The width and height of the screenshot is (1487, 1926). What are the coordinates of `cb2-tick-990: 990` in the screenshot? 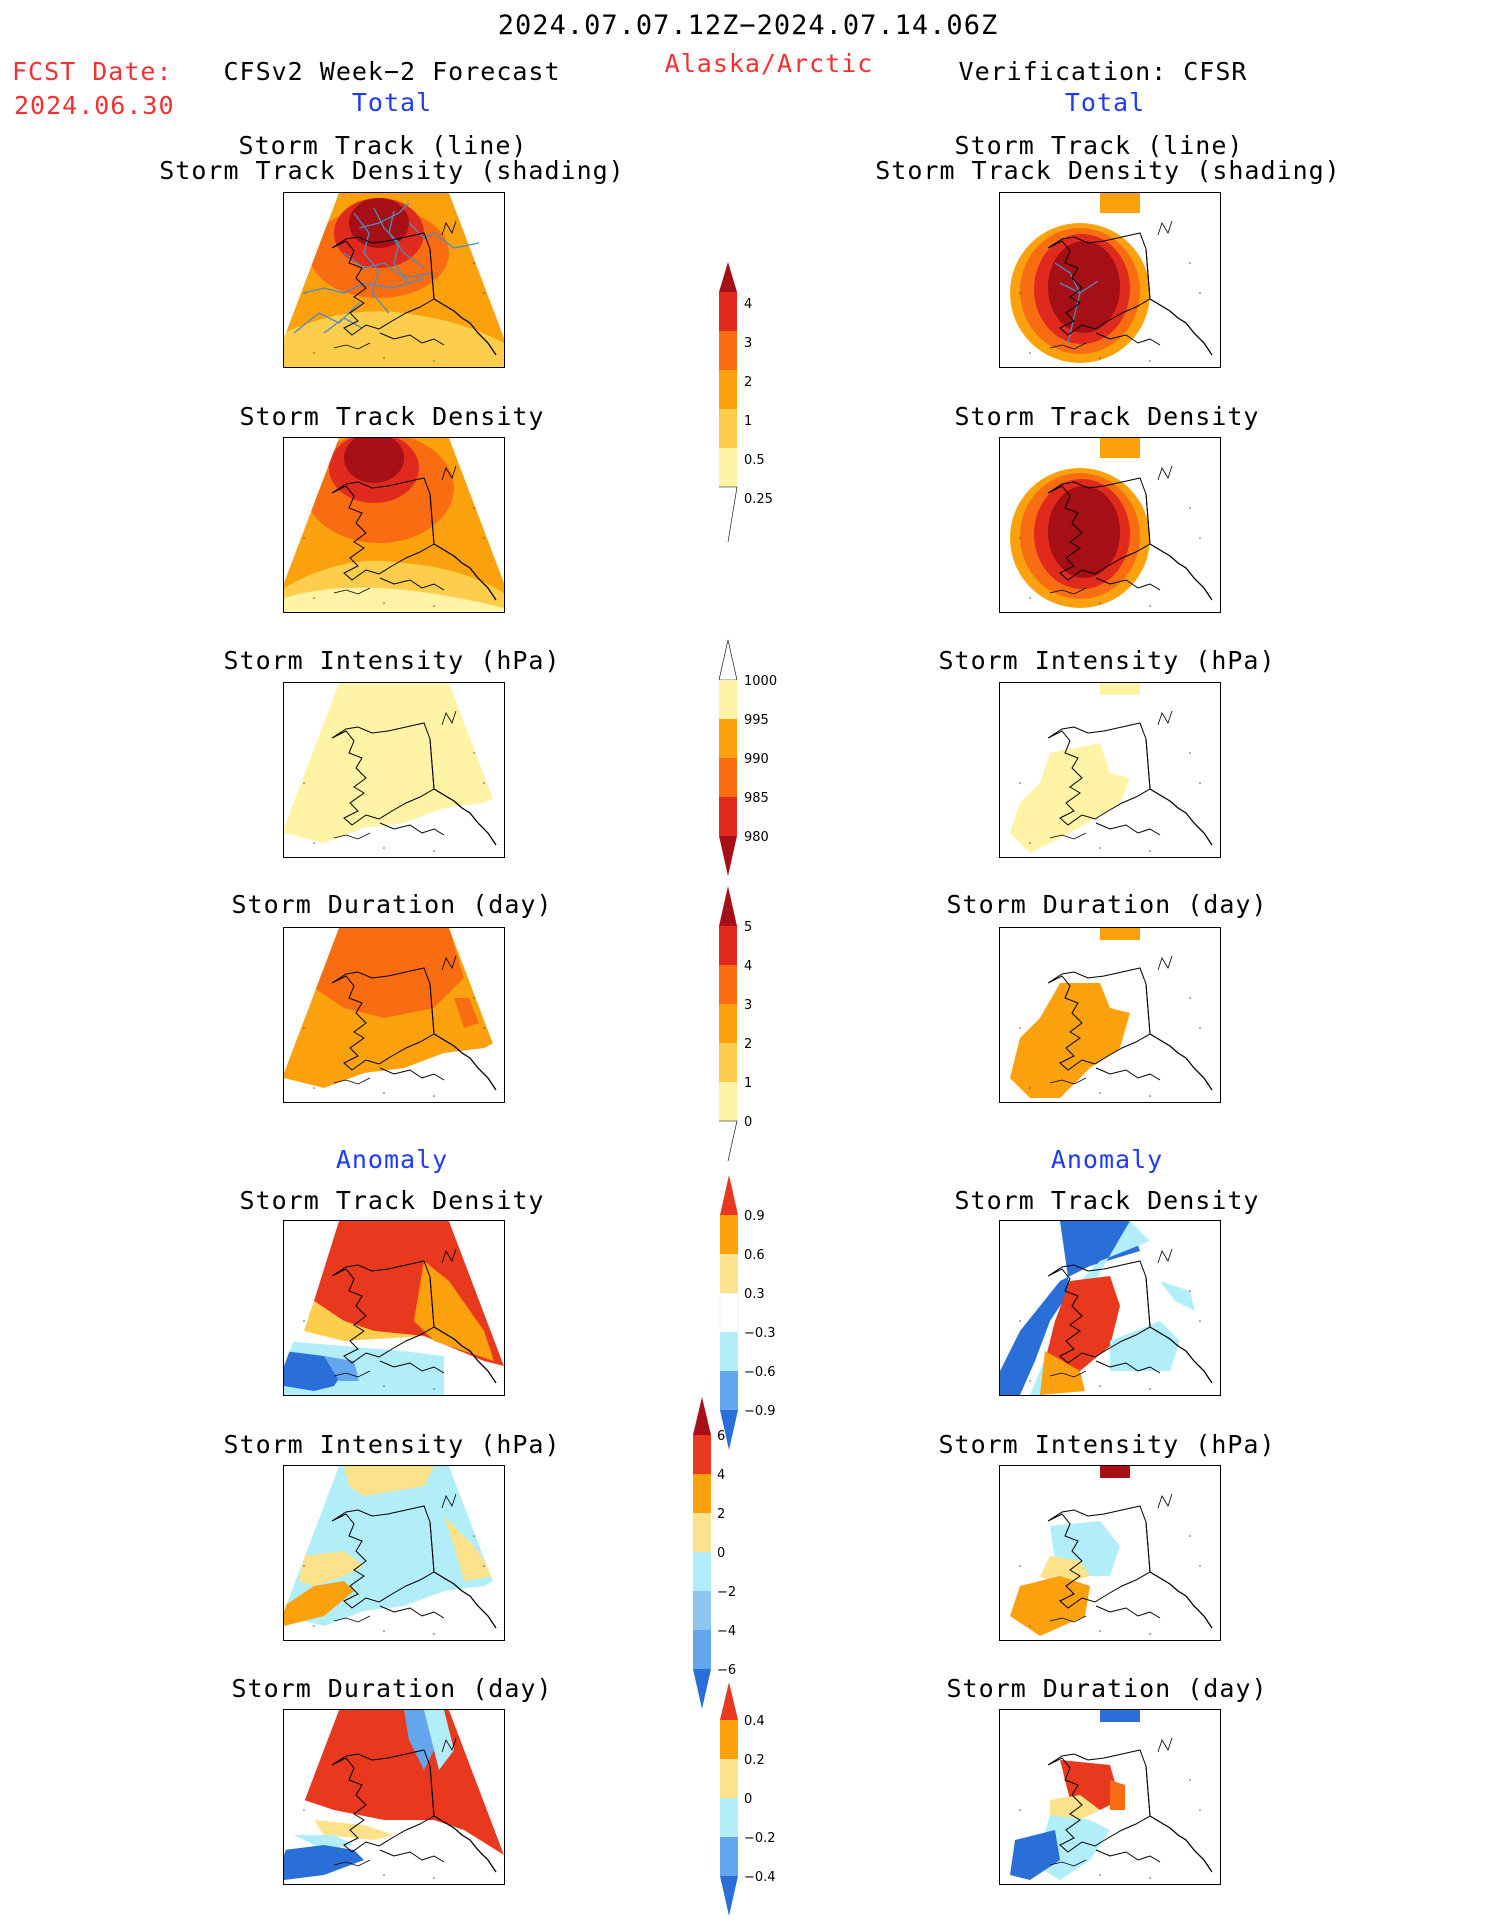 It's located at (756, 759).